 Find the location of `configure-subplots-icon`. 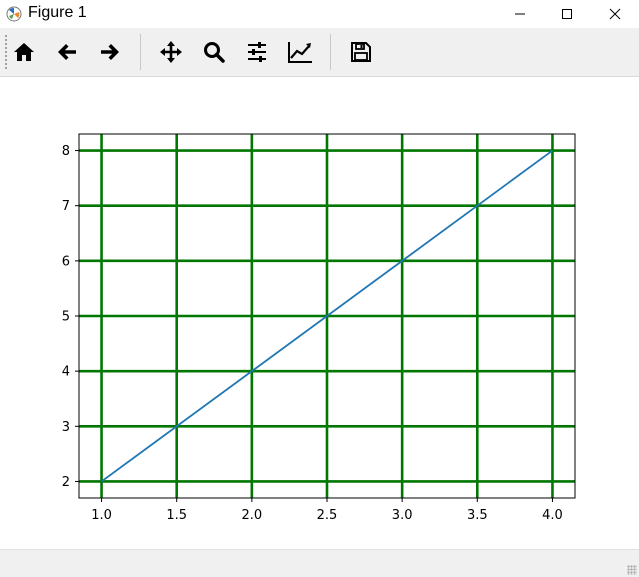

configure-subplots-icon is located at coordinates (257, 52).